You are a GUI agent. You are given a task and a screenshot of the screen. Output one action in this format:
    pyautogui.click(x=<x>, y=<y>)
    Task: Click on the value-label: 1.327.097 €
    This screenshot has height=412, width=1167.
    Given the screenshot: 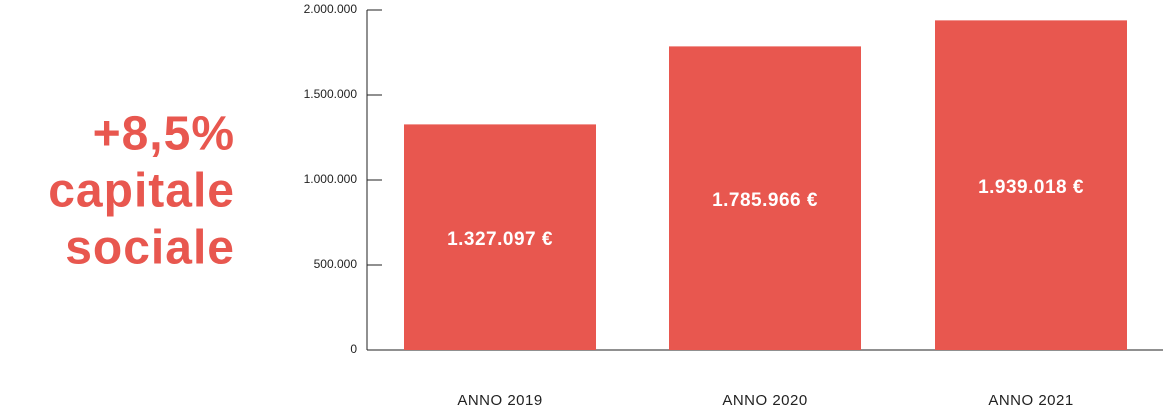 What is the action you would take?
    pyautogui.click(x=500, y=239)
    